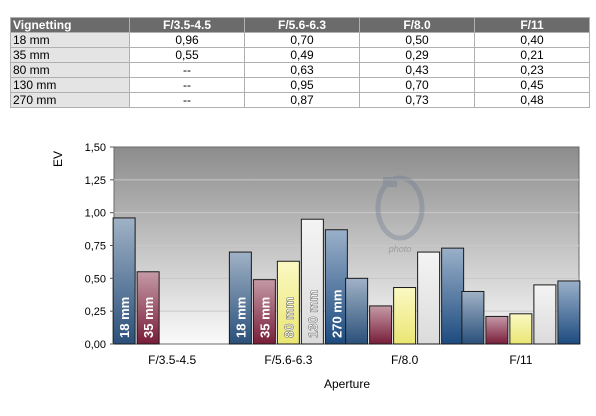 Image resolution: width=596 pixels, height=416 pixels. I want to click on table-row: 18 mm 0,96 0,70 0,50 0,40, so click(300, 40).